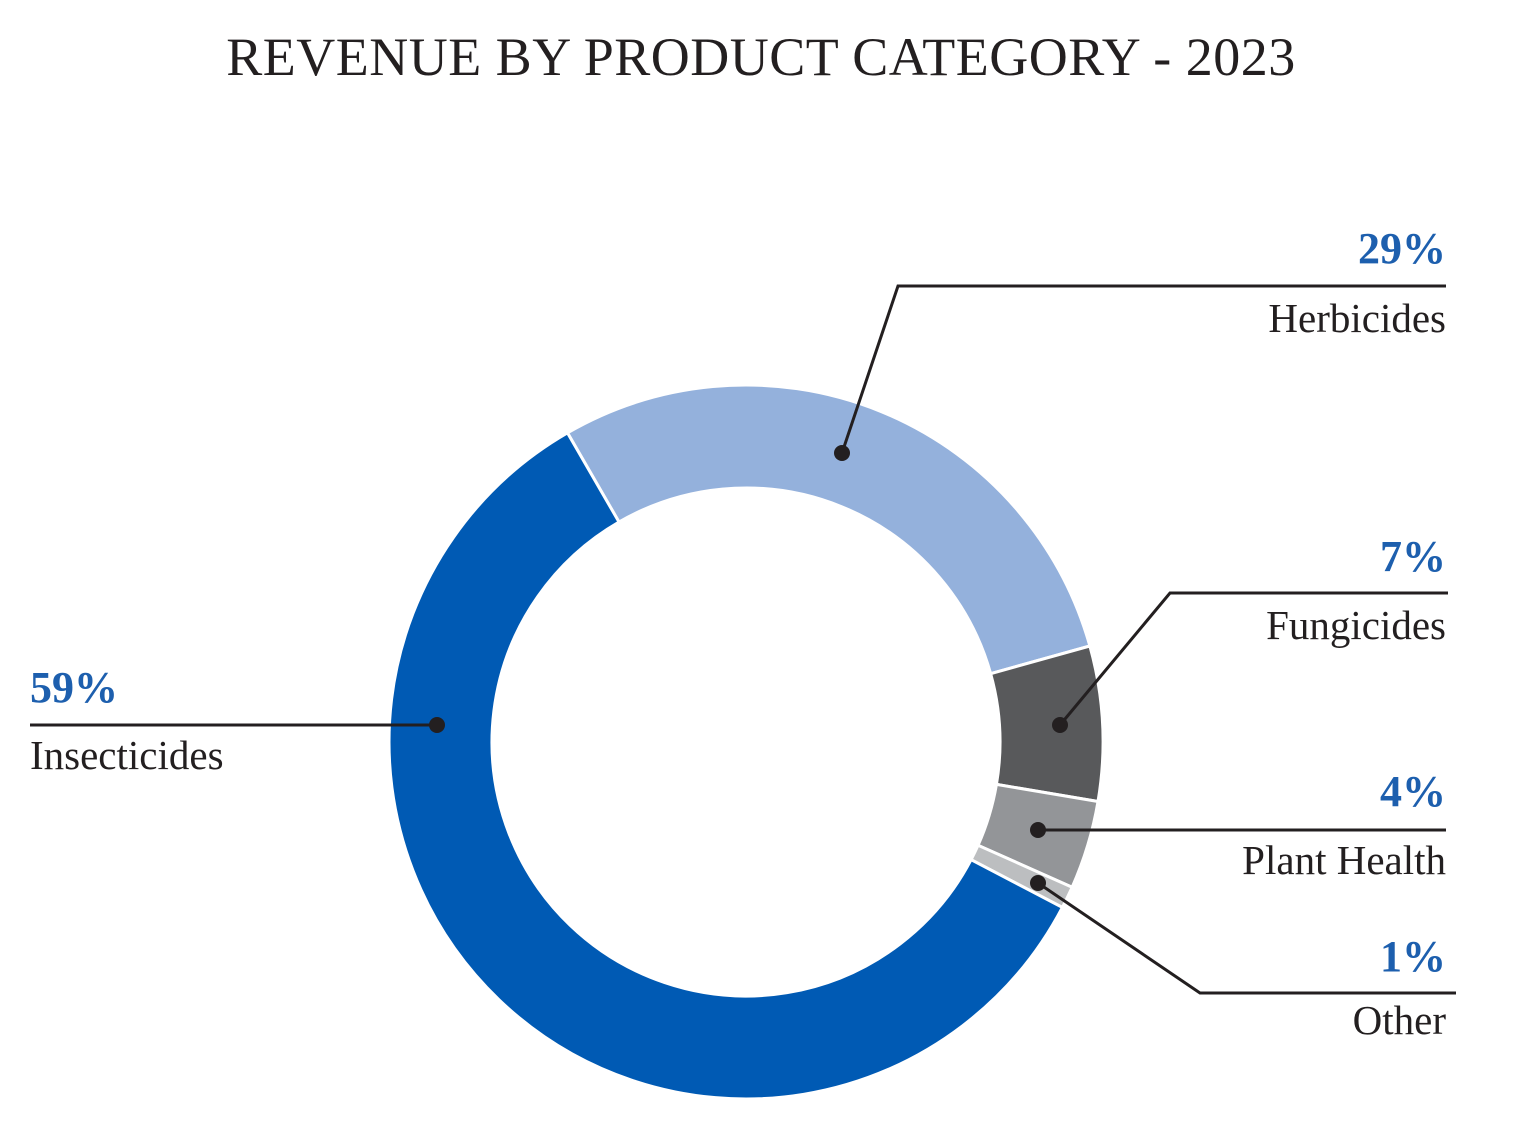  What do you see at coordinates (1402, 248) in the screenshot?
I see `data-label-herbicides: 29%` at bounding box center [1402, 248].